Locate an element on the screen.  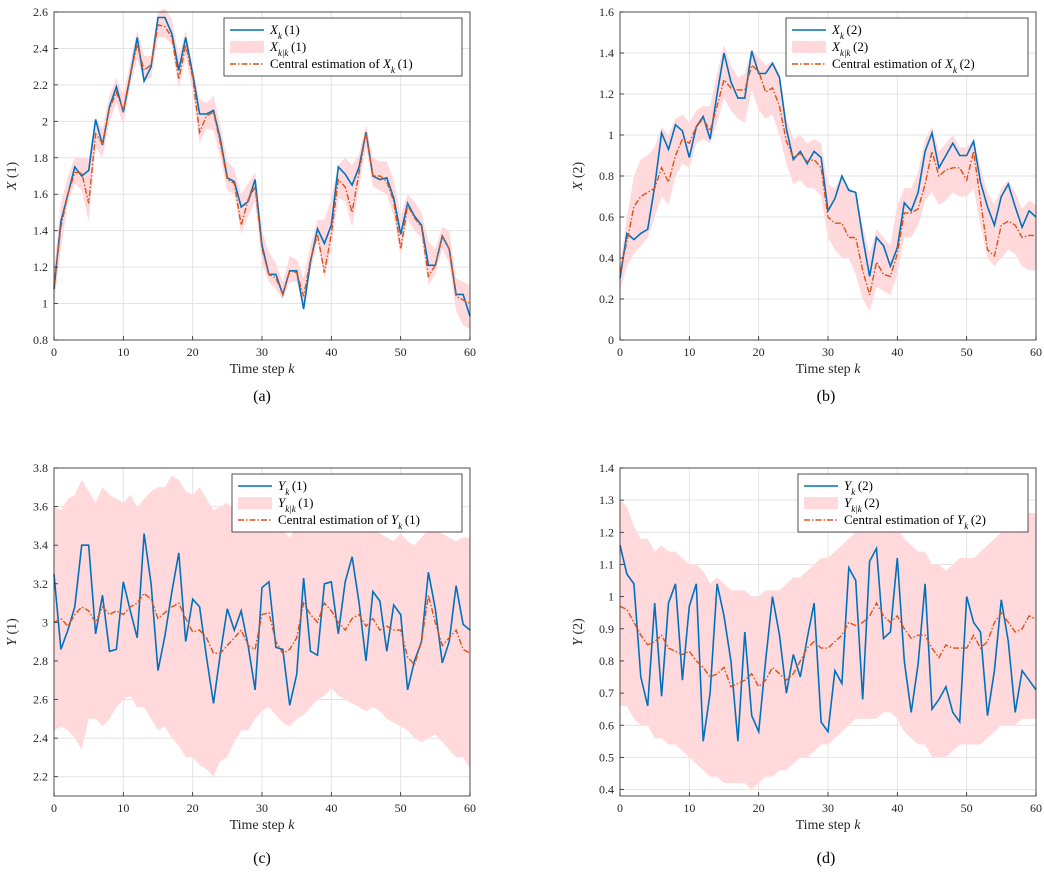
legend-label-2-2: Central estimation of Yk (1) is located at coordinates (349, 521).